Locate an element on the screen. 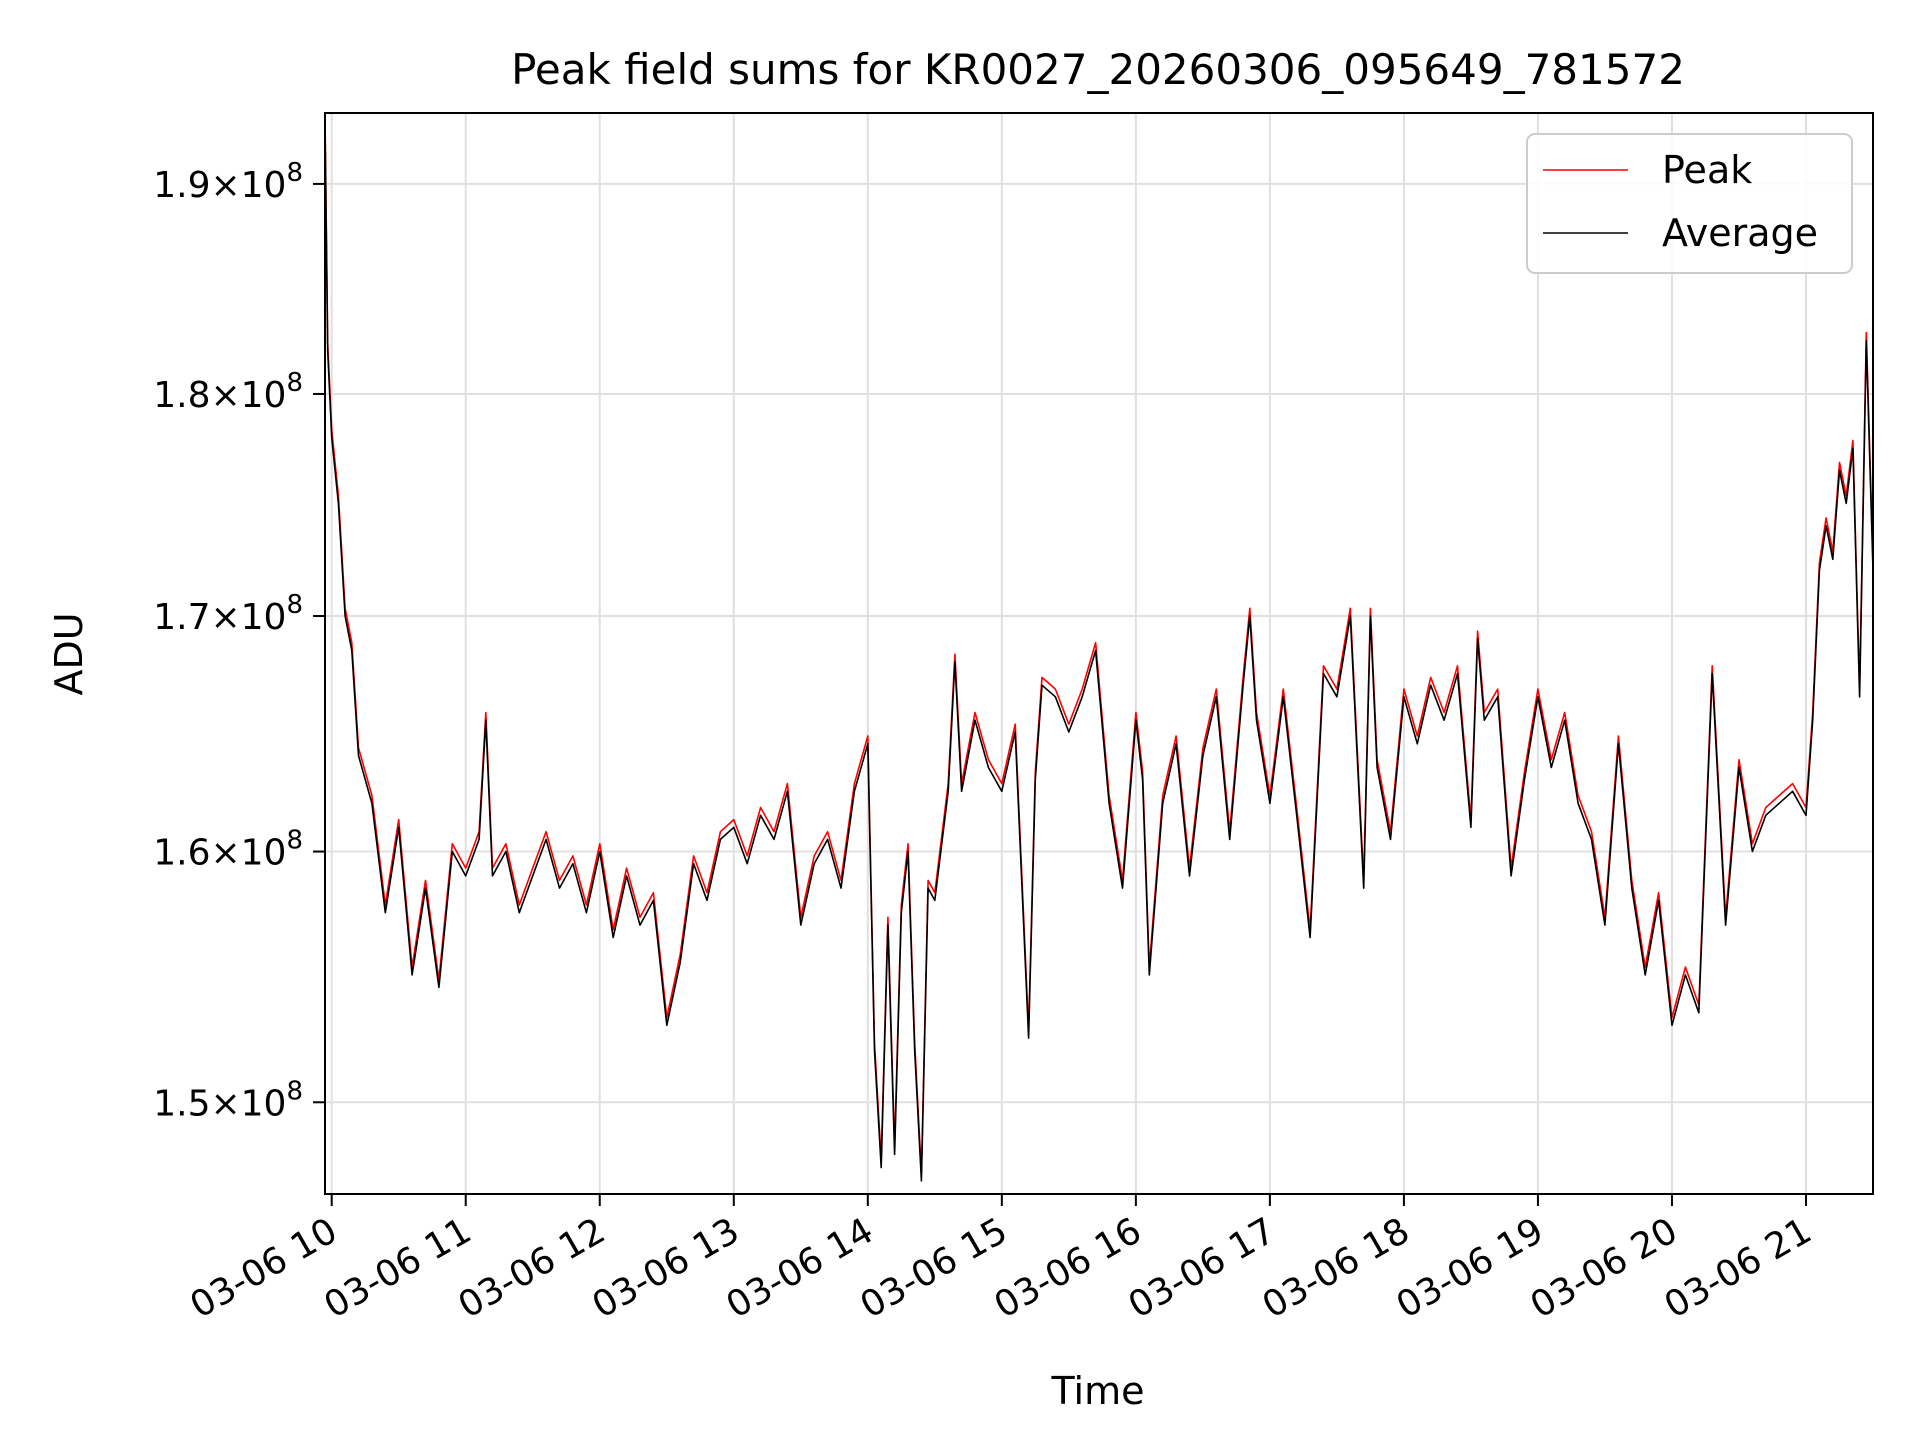 This screenshot has width=1920, height=1440. legend: Peak Average is located at coordinates (1689, 203).